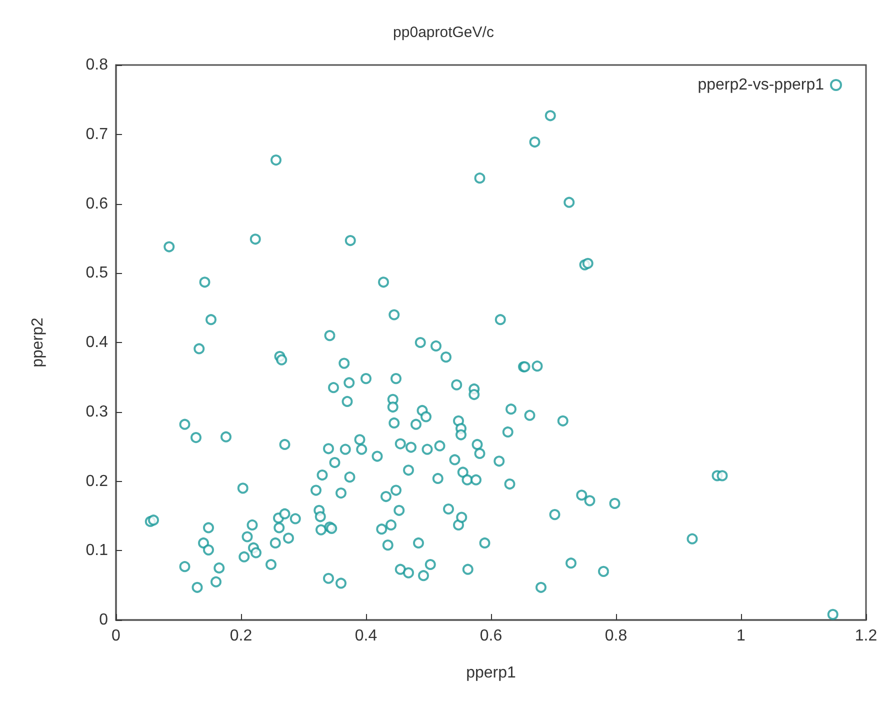 The width and height of the screenshot is (887, 704). Describe the element at coordinates (97, 134) in the screenshot. I see `y-tick-label: 0.7` at that location.